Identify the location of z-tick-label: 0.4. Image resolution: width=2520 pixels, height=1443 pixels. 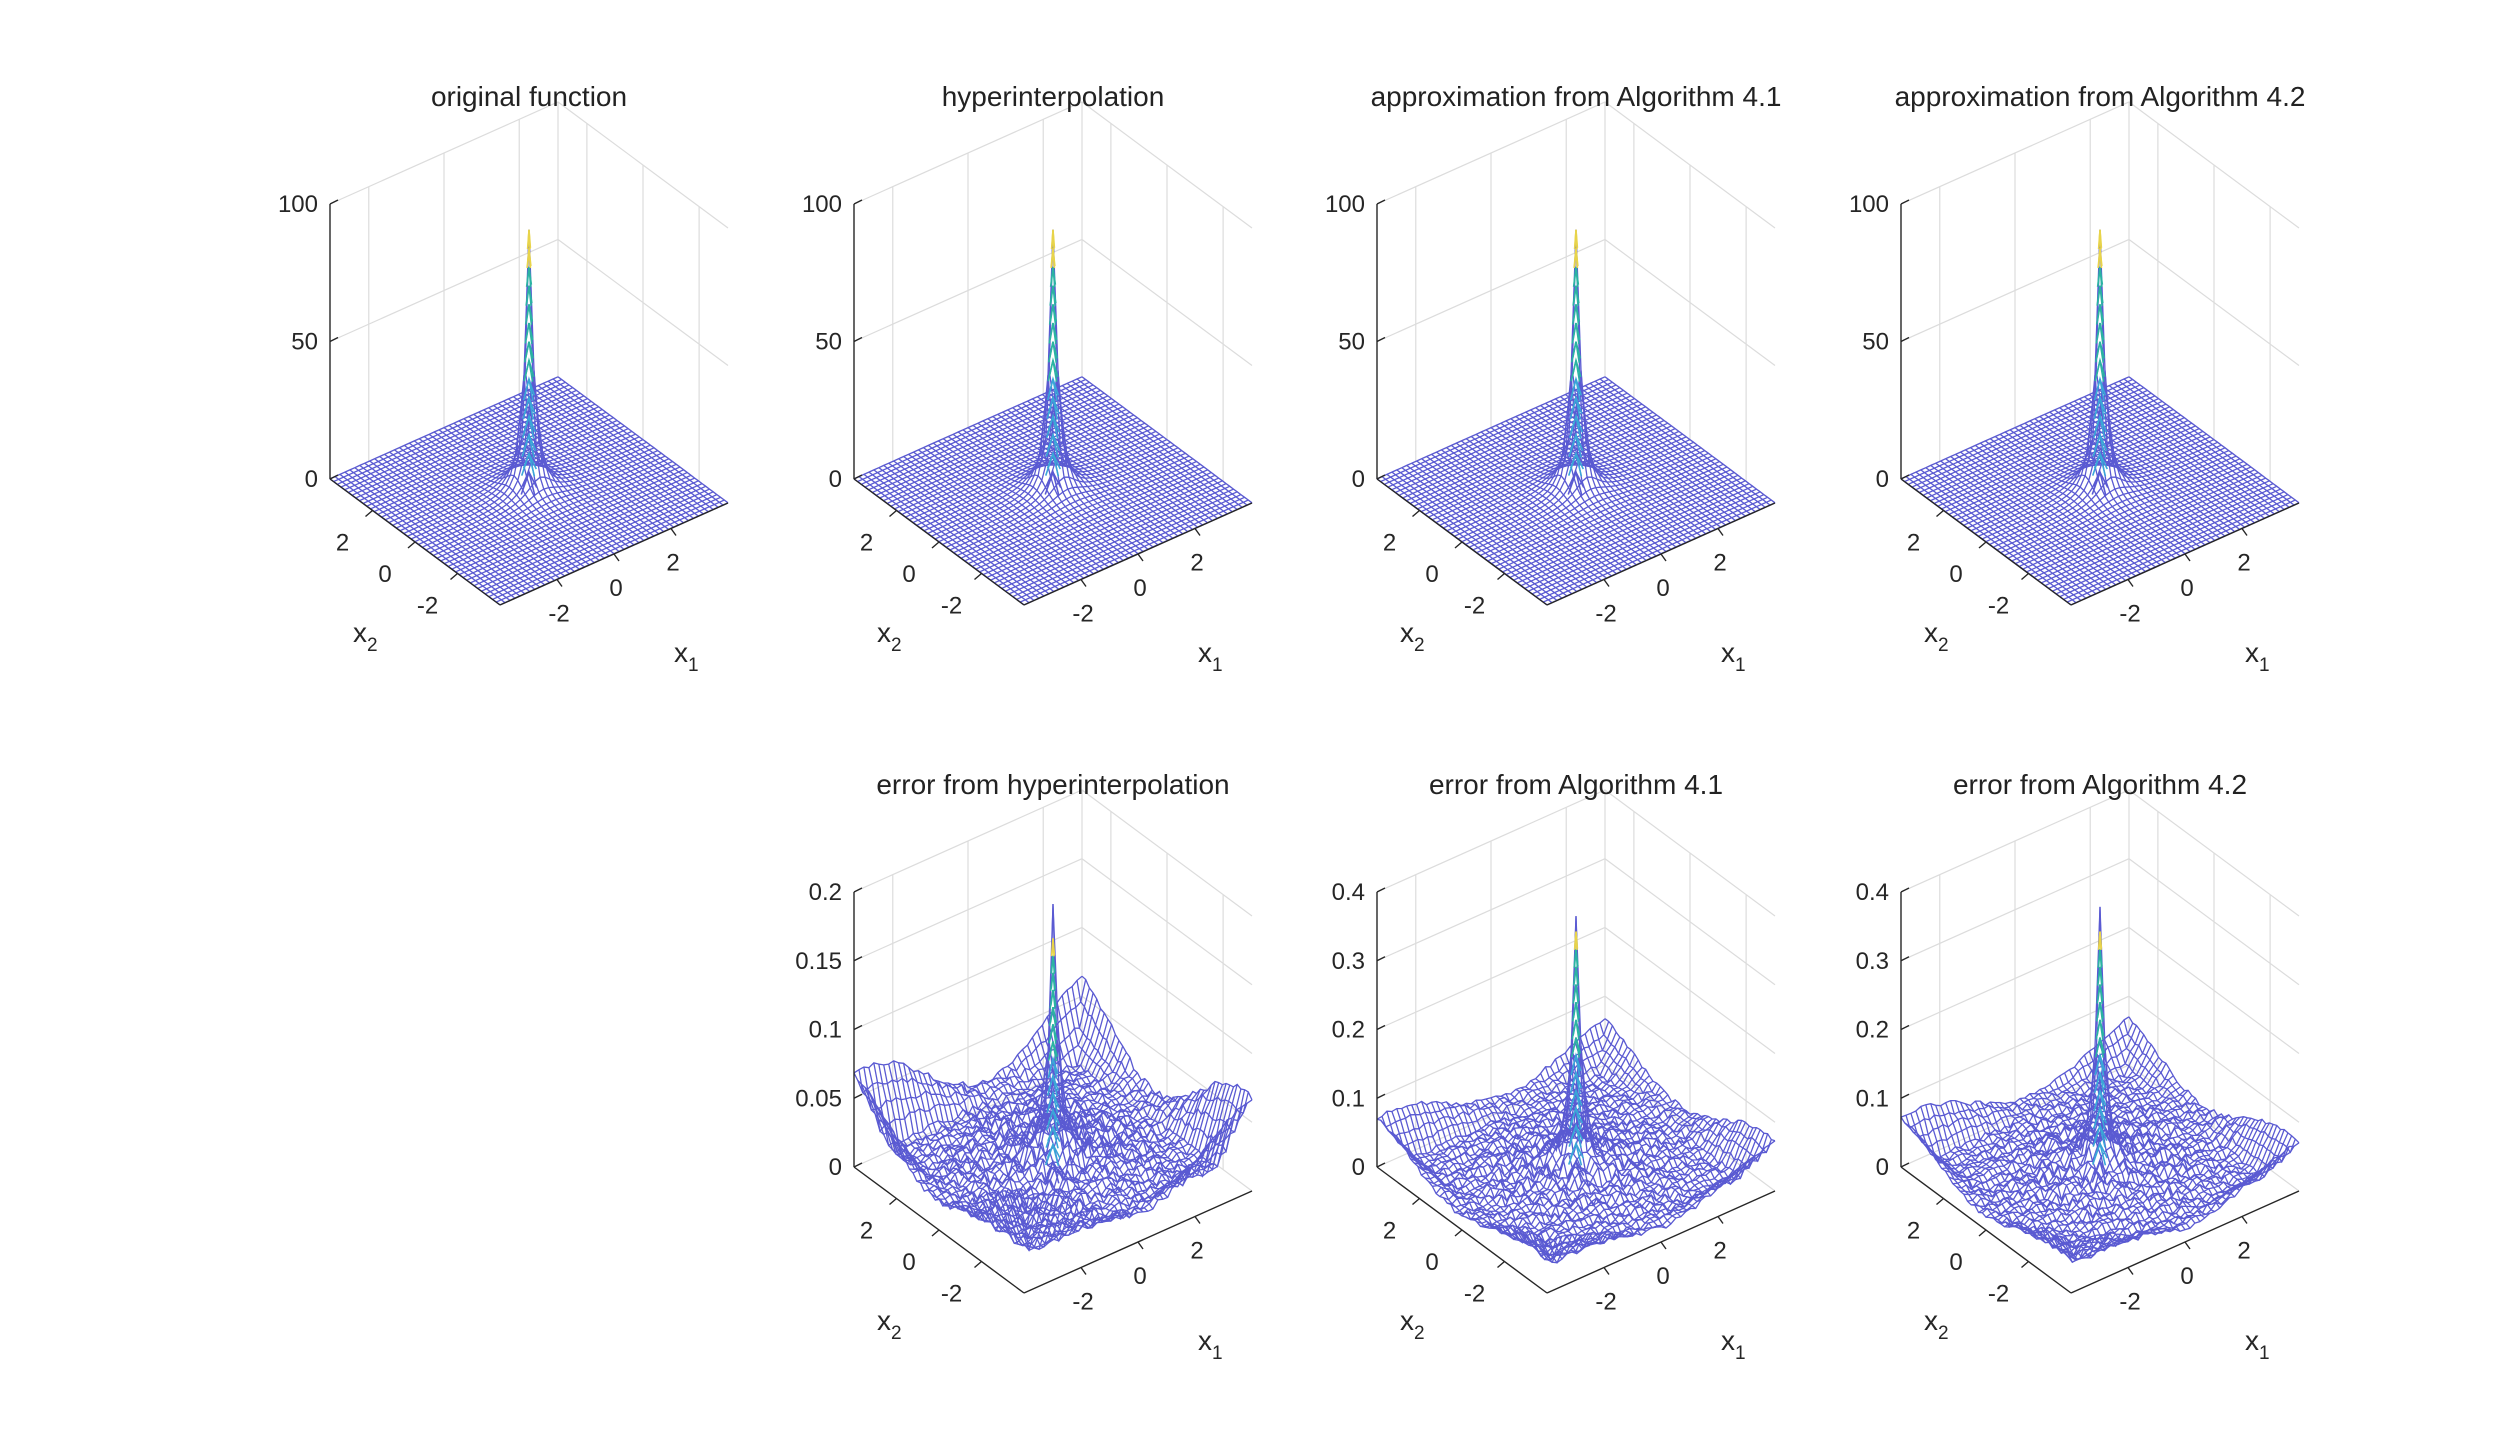
(1872, 892).